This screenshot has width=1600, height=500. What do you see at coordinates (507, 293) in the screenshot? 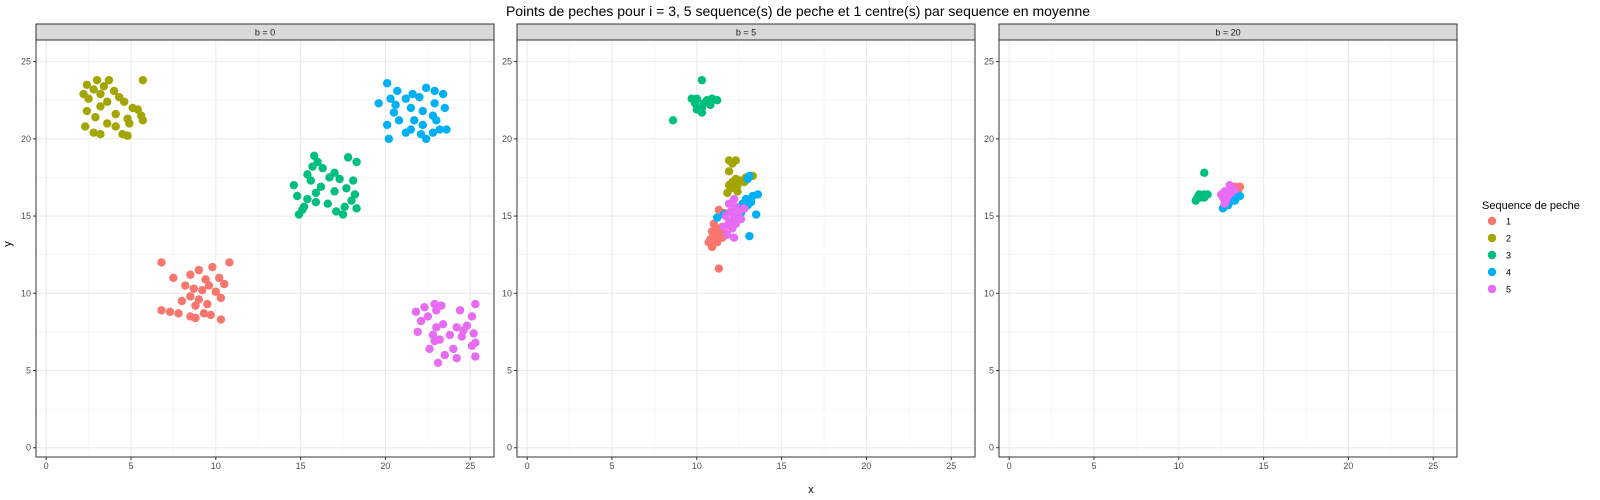
I see `y-tick-label: 10` at bounding box center [507, 293].